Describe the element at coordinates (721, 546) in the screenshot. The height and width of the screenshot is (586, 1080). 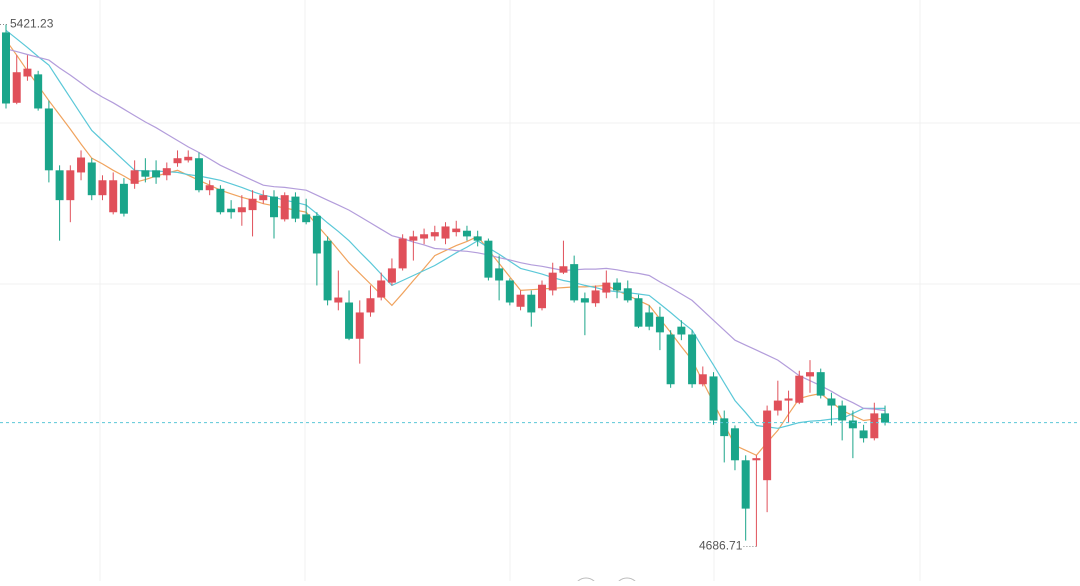
I see `low-label: 4686.71` at that location.